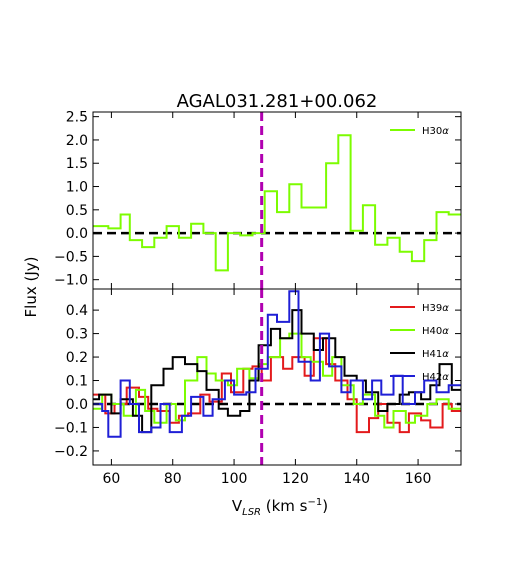 The width and height of the screenshot is (512, 567). Describe the element at coordinates (71, 257) in the screenshot. I see `top-ytick-label: −0.5` at that location.